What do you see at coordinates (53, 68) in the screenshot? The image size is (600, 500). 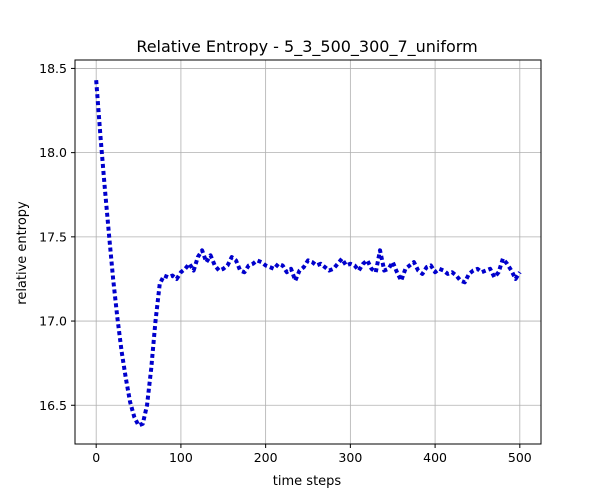 I see `y-tick-label: 18.5` at bounding box center [53, 68].